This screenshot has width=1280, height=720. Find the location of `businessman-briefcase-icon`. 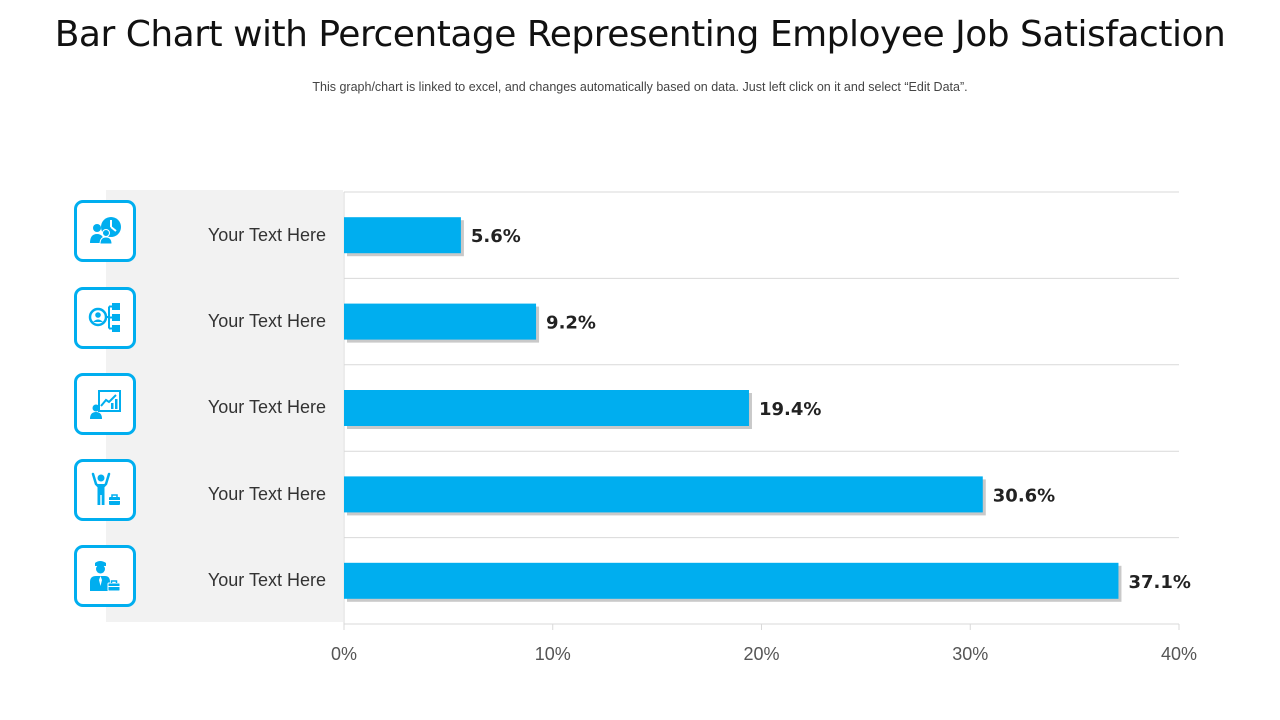

businessman-briefcase-icon is located at coordinates (105, 576).